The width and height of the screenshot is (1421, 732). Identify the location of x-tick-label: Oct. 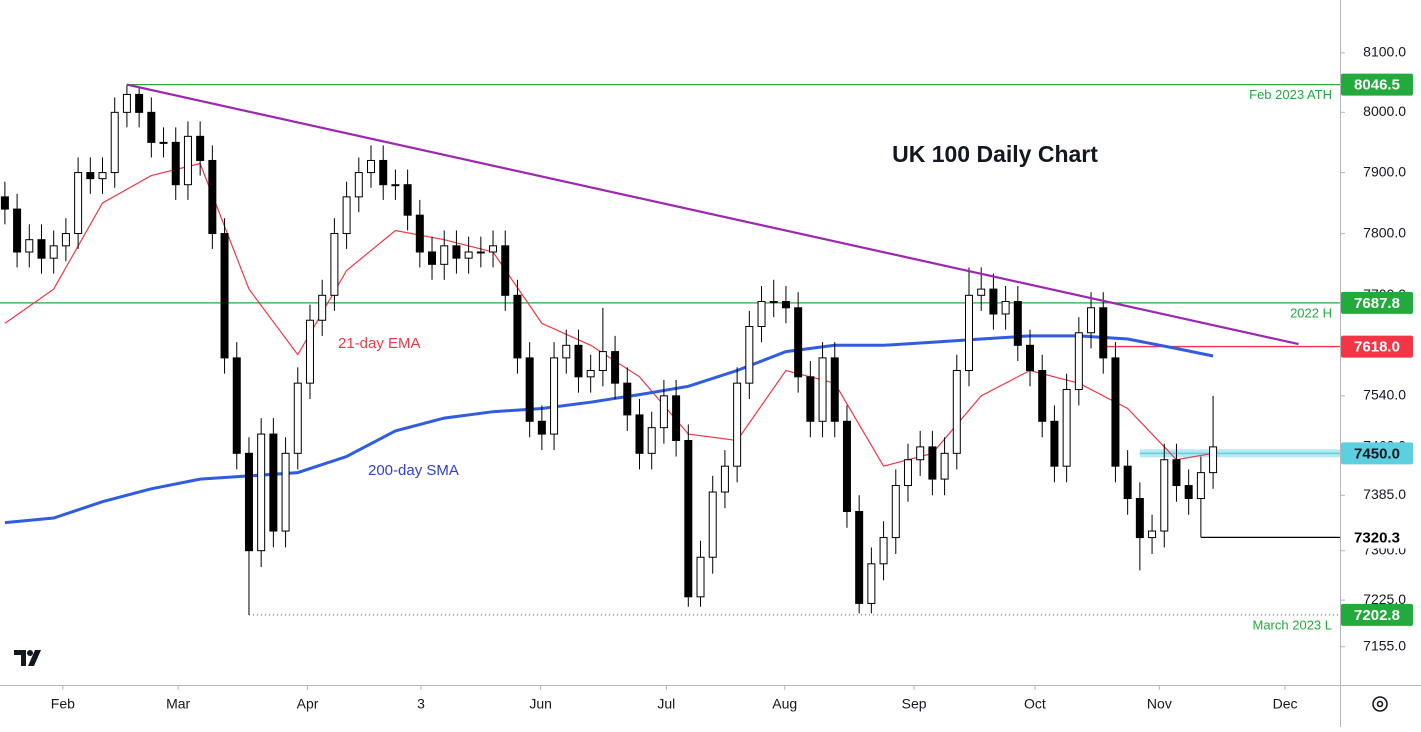
(1035, 704).